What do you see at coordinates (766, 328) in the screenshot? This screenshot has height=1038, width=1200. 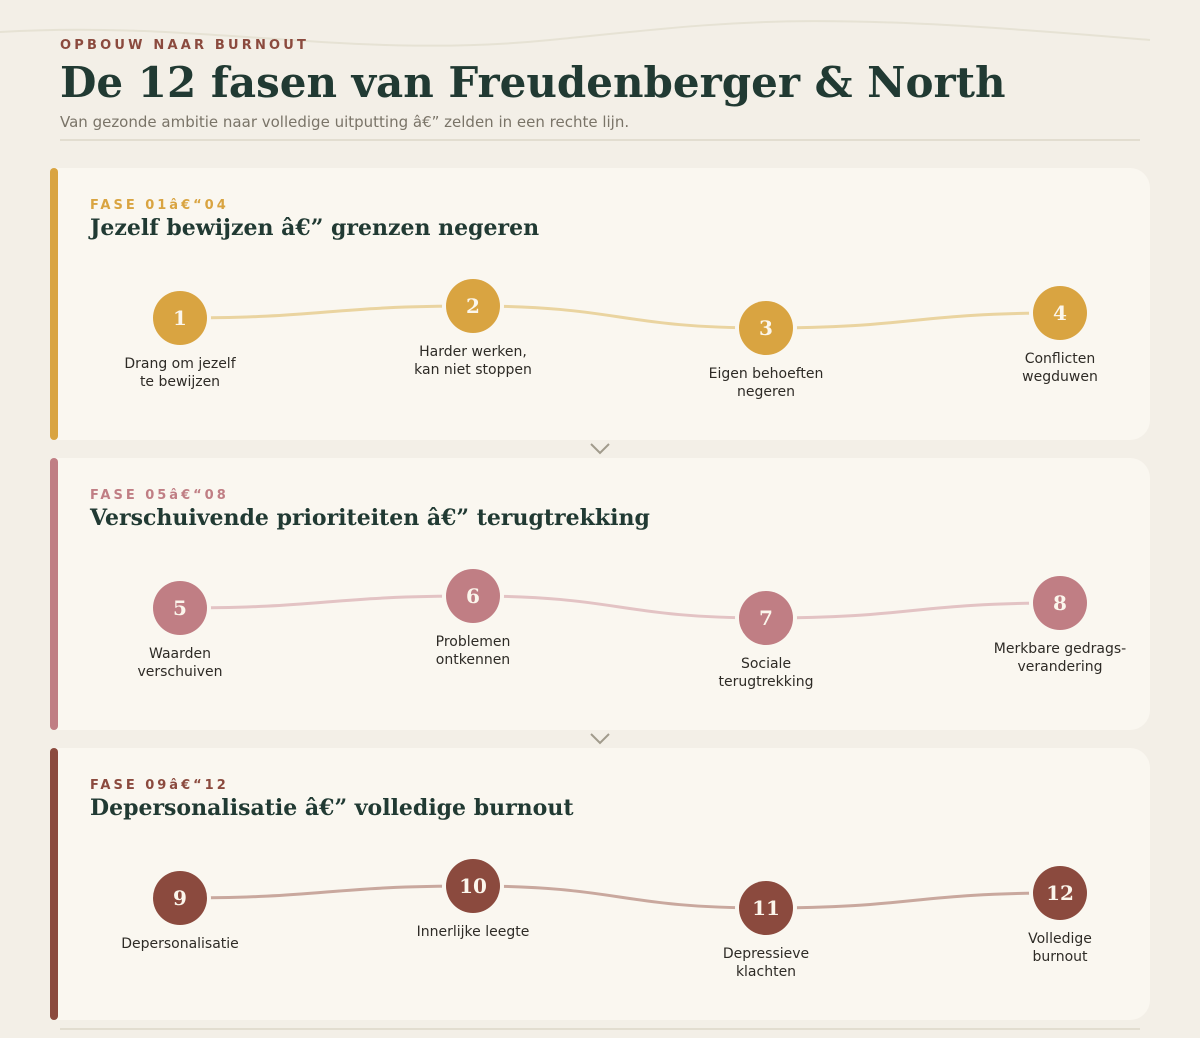 I see `stage-number-badge: 3` at bounding box center [766, 328].